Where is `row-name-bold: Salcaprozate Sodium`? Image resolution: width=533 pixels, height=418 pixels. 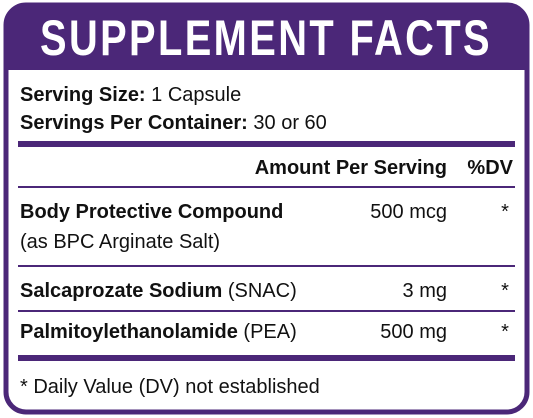 row-name-bold: Salcaprozate Sodium is located at coordinates (121, 291).